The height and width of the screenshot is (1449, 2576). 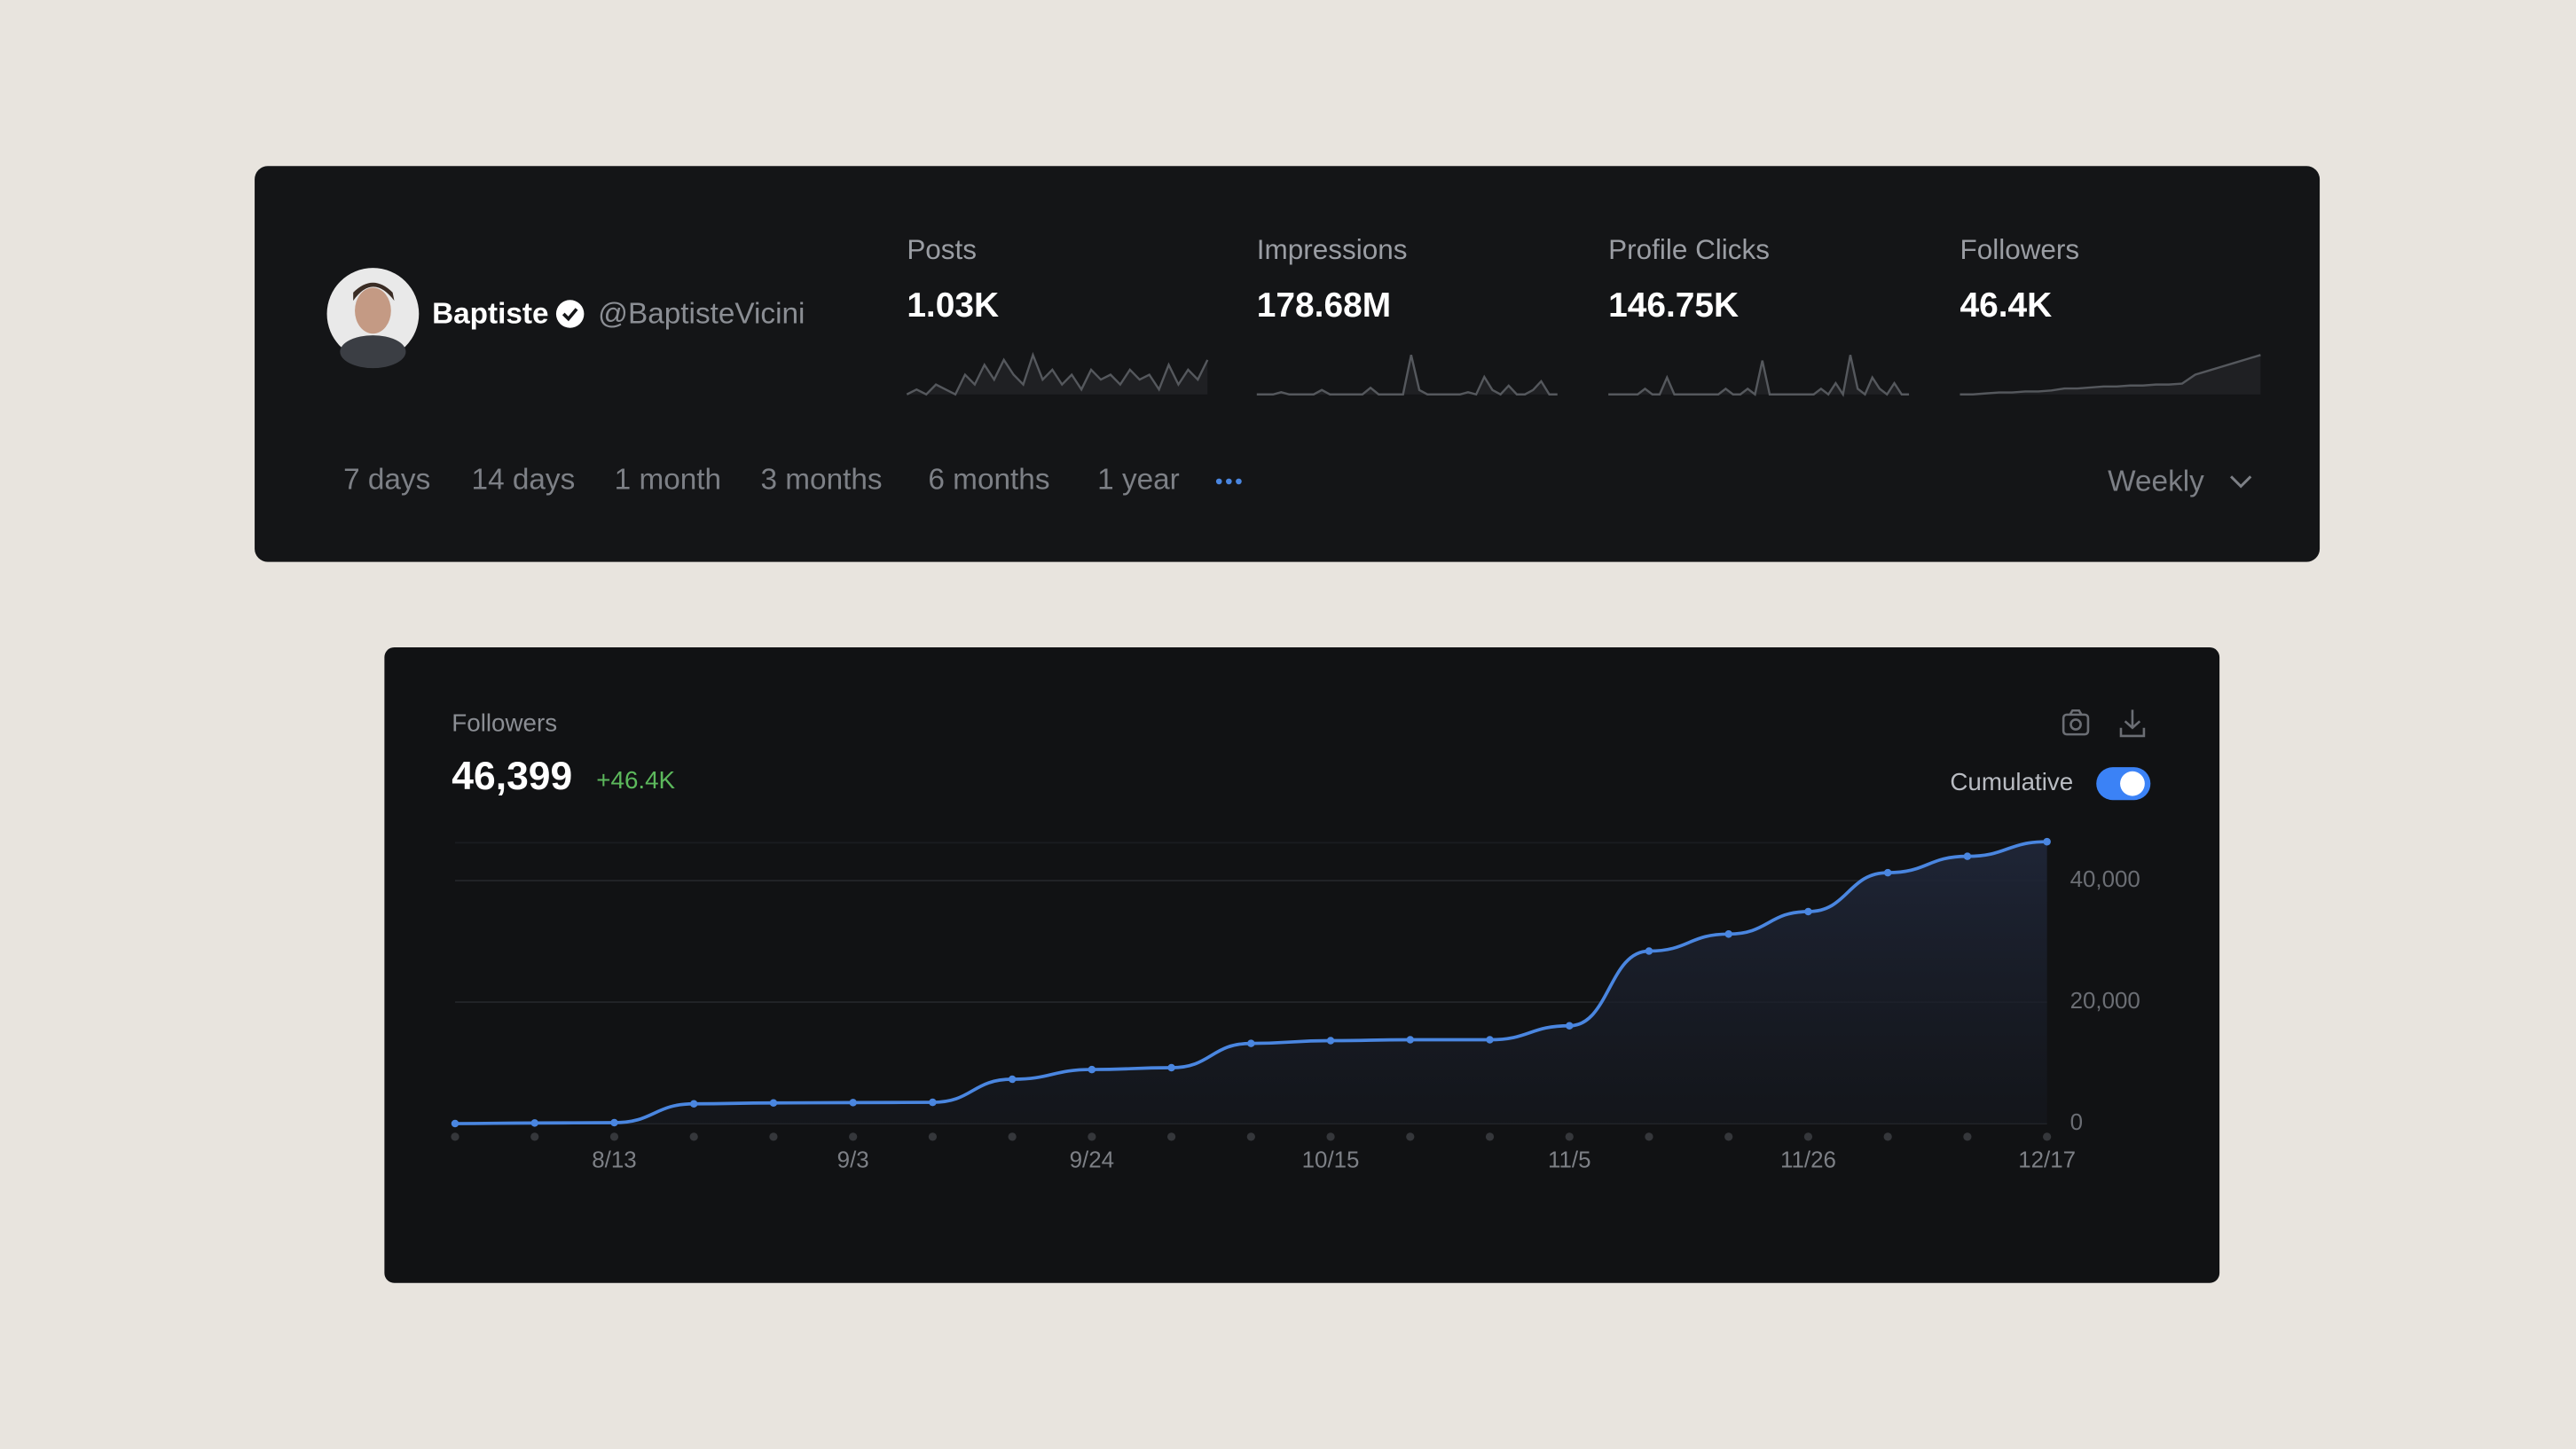 I want to click on x-tick-label: 12/17, so click(x=2047, y=1159).